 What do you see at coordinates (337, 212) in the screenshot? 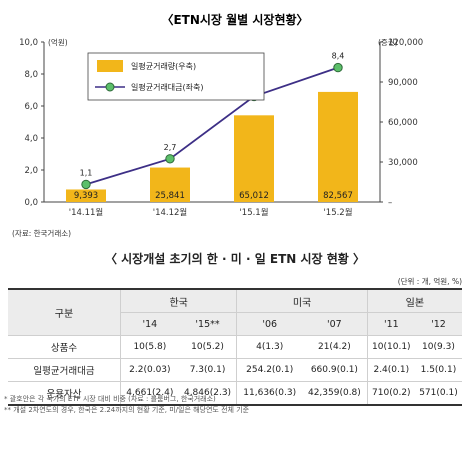
I see `x-tick-label: '15.2월` at bounding box center [337, 212].